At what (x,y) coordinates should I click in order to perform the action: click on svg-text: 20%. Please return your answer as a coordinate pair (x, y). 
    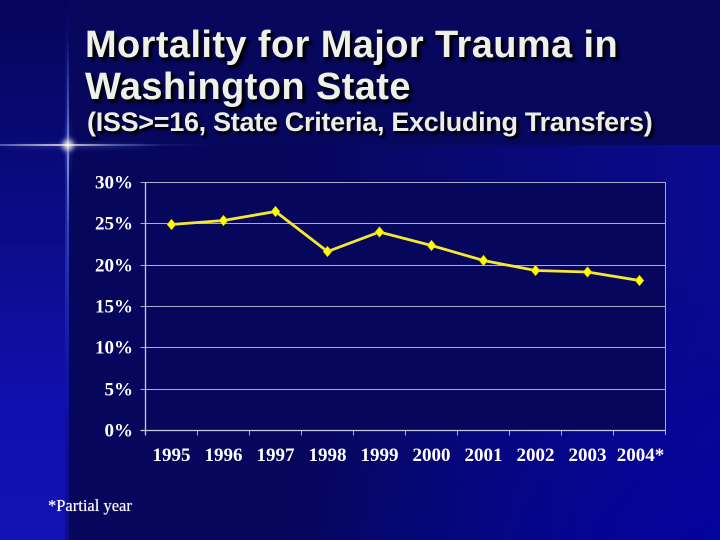
    Looking at the image, I should click on (114, 266).